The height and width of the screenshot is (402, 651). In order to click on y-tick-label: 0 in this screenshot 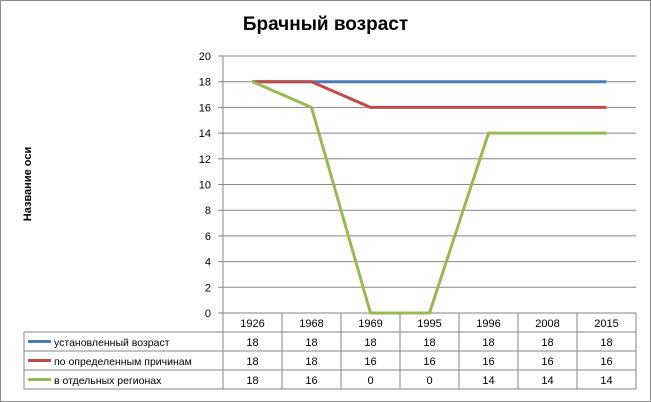, I will do `click(208, 314)`.